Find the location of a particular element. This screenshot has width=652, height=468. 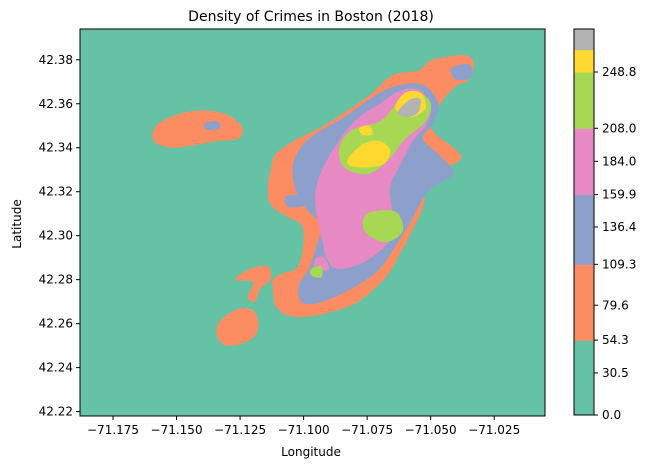

colorbar-tick-label: 184.0 is located at coordinates (619, 161).